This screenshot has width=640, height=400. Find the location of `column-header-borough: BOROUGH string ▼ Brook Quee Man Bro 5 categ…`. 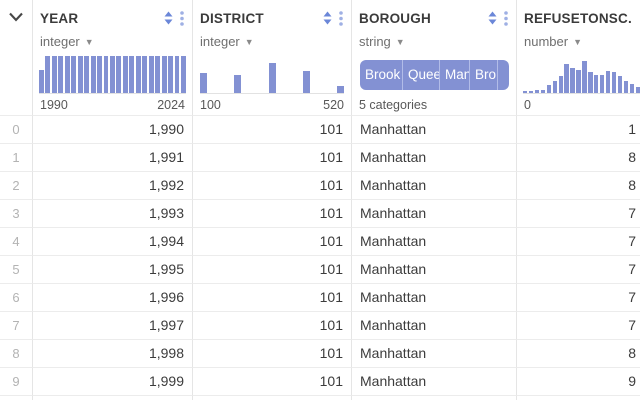

column-header-borough: BOROUGH string ▼ Brook Quee Man Bro 5 categ… is located at coordinates (434, 57).